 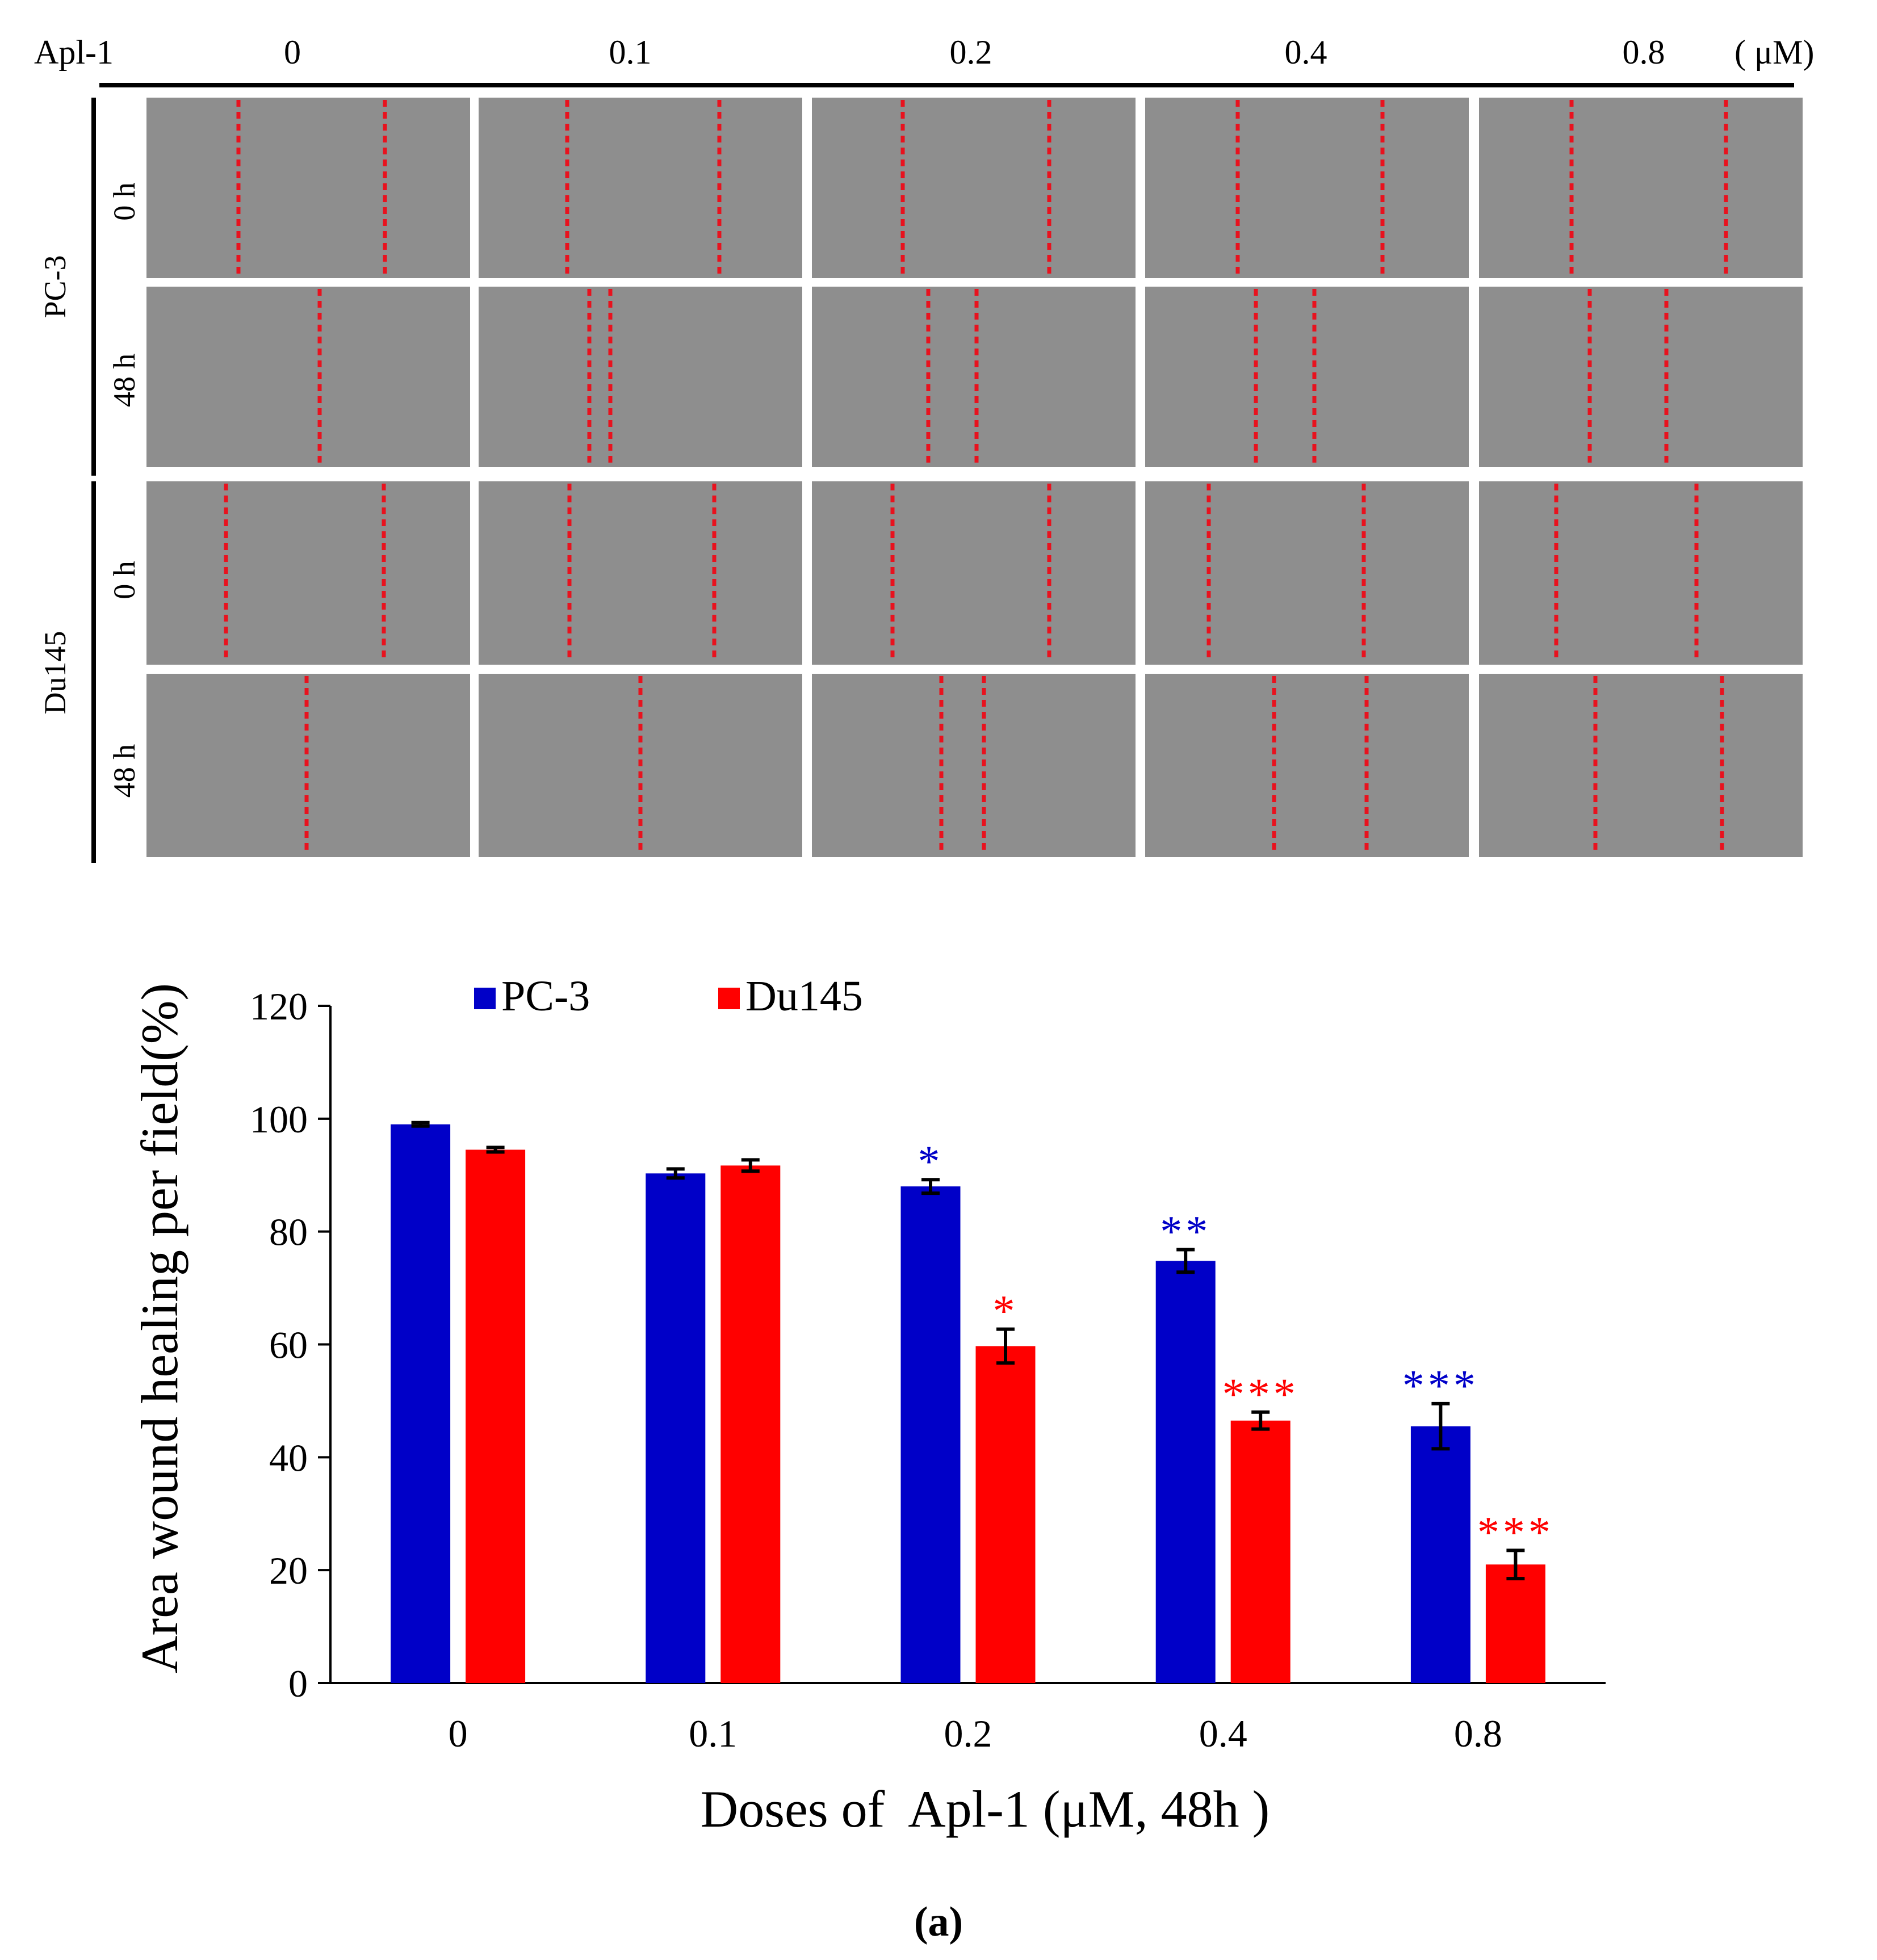 What do you see at coordinates (288, 1345) in the screenshot?
I see `y-tick-label: 60` at bounding box center [288, 1345].